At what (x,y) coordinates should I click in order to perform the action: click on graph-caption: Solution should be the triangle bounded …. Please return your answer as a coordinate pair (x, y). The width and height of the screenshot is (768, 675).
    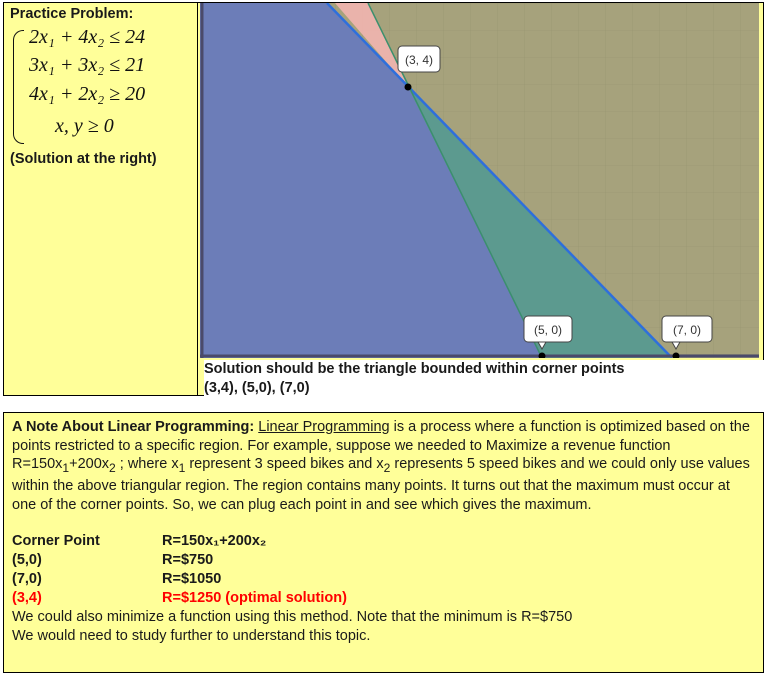
    Looking at the image, I should click on (484, 379).